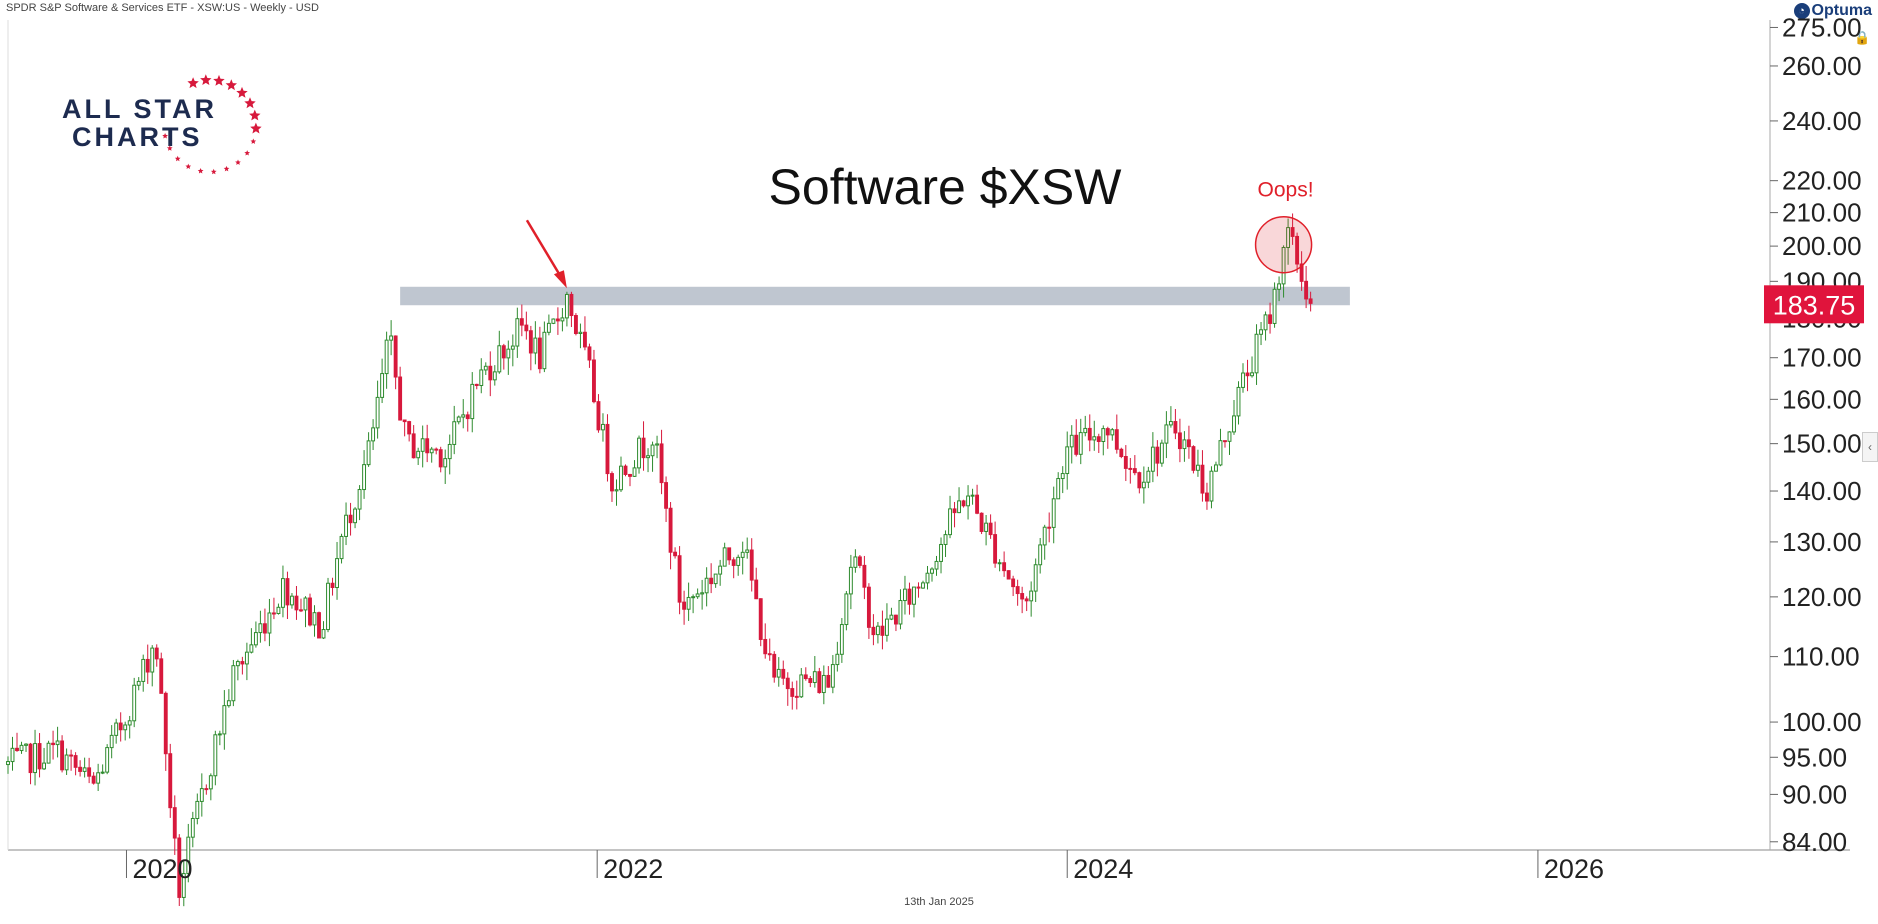  What do you see at coordinates (1822, 542) in the screenshot?
I see `y-tick-label: 130.00` at bounding box center [1822, 542].